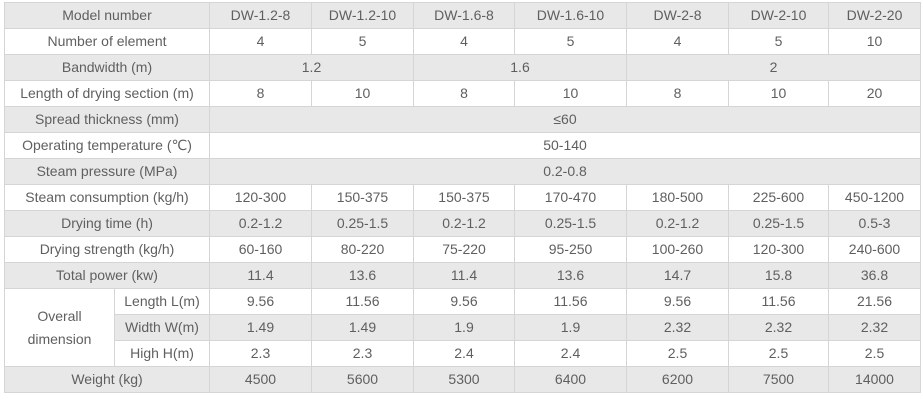 This screenshot has height=401, width=923. Describe the element at coordinates (260, 15) in the screenshot. I see `column-header-cell: DW-1.2-8` at that location.